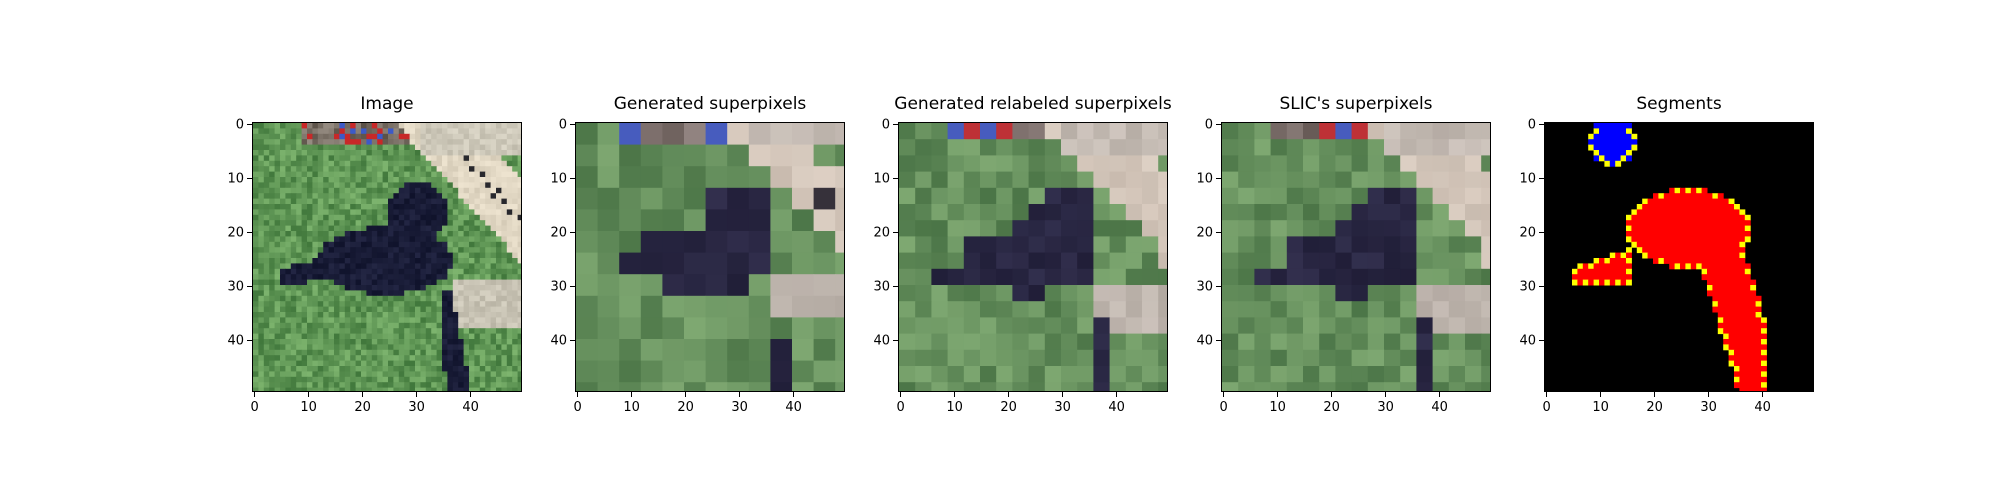 Image resolution: width=2000 pixels, height=500 pixels. Describe the element at coordinates (235, 287) in the screenshot. I see `y-tick-label: 30` at that location.